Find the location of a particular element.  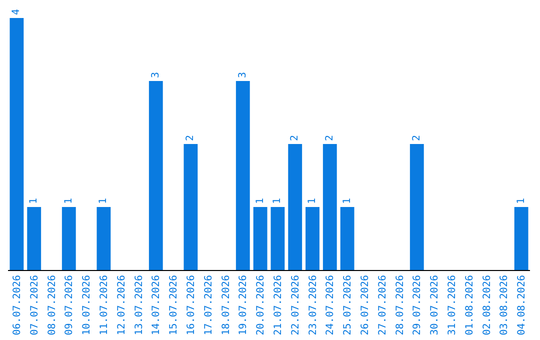

x-tick-label: 02.08.2026 is located at coordinates (487, 305).